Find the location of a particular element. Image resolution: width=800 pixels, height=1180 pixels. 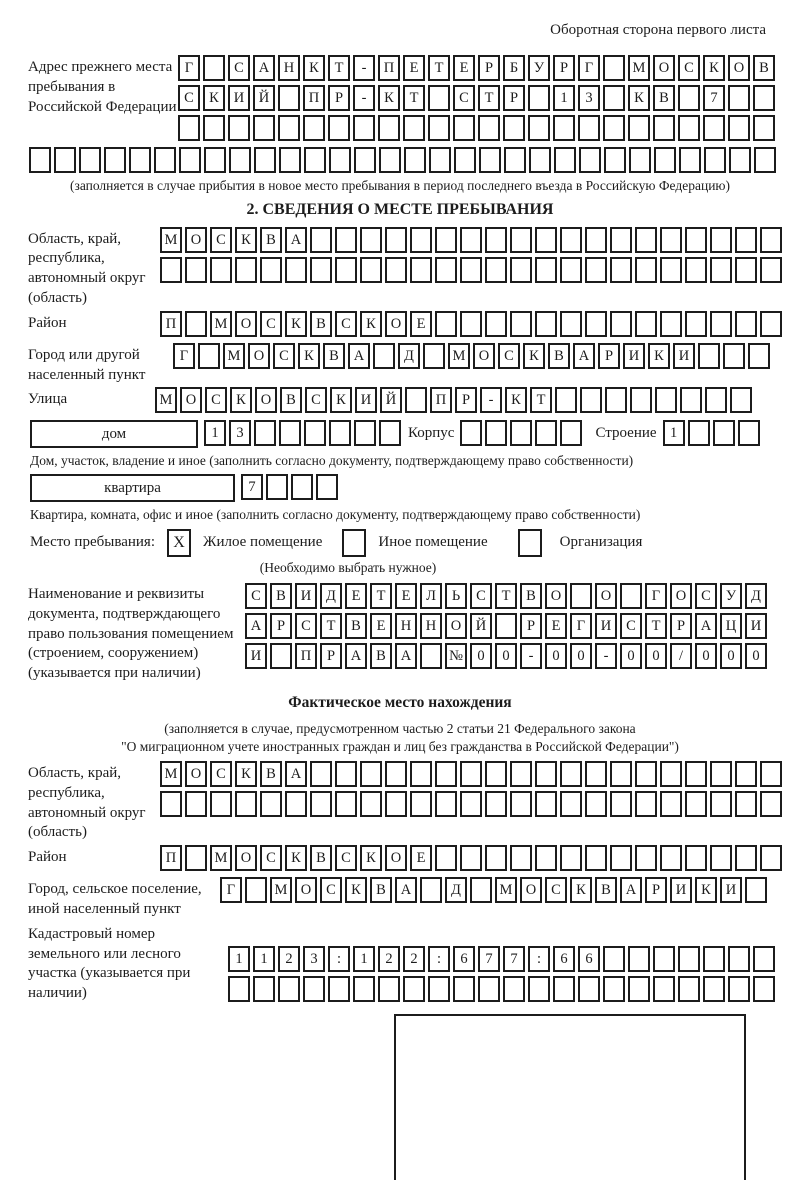

char-cell: 0 is located at coordinates (581, 655).